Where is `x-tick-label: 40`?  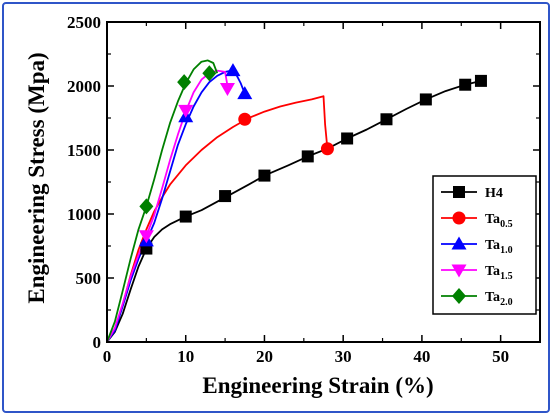 x-tick-label: 40 is located at coordinates (421, 356).